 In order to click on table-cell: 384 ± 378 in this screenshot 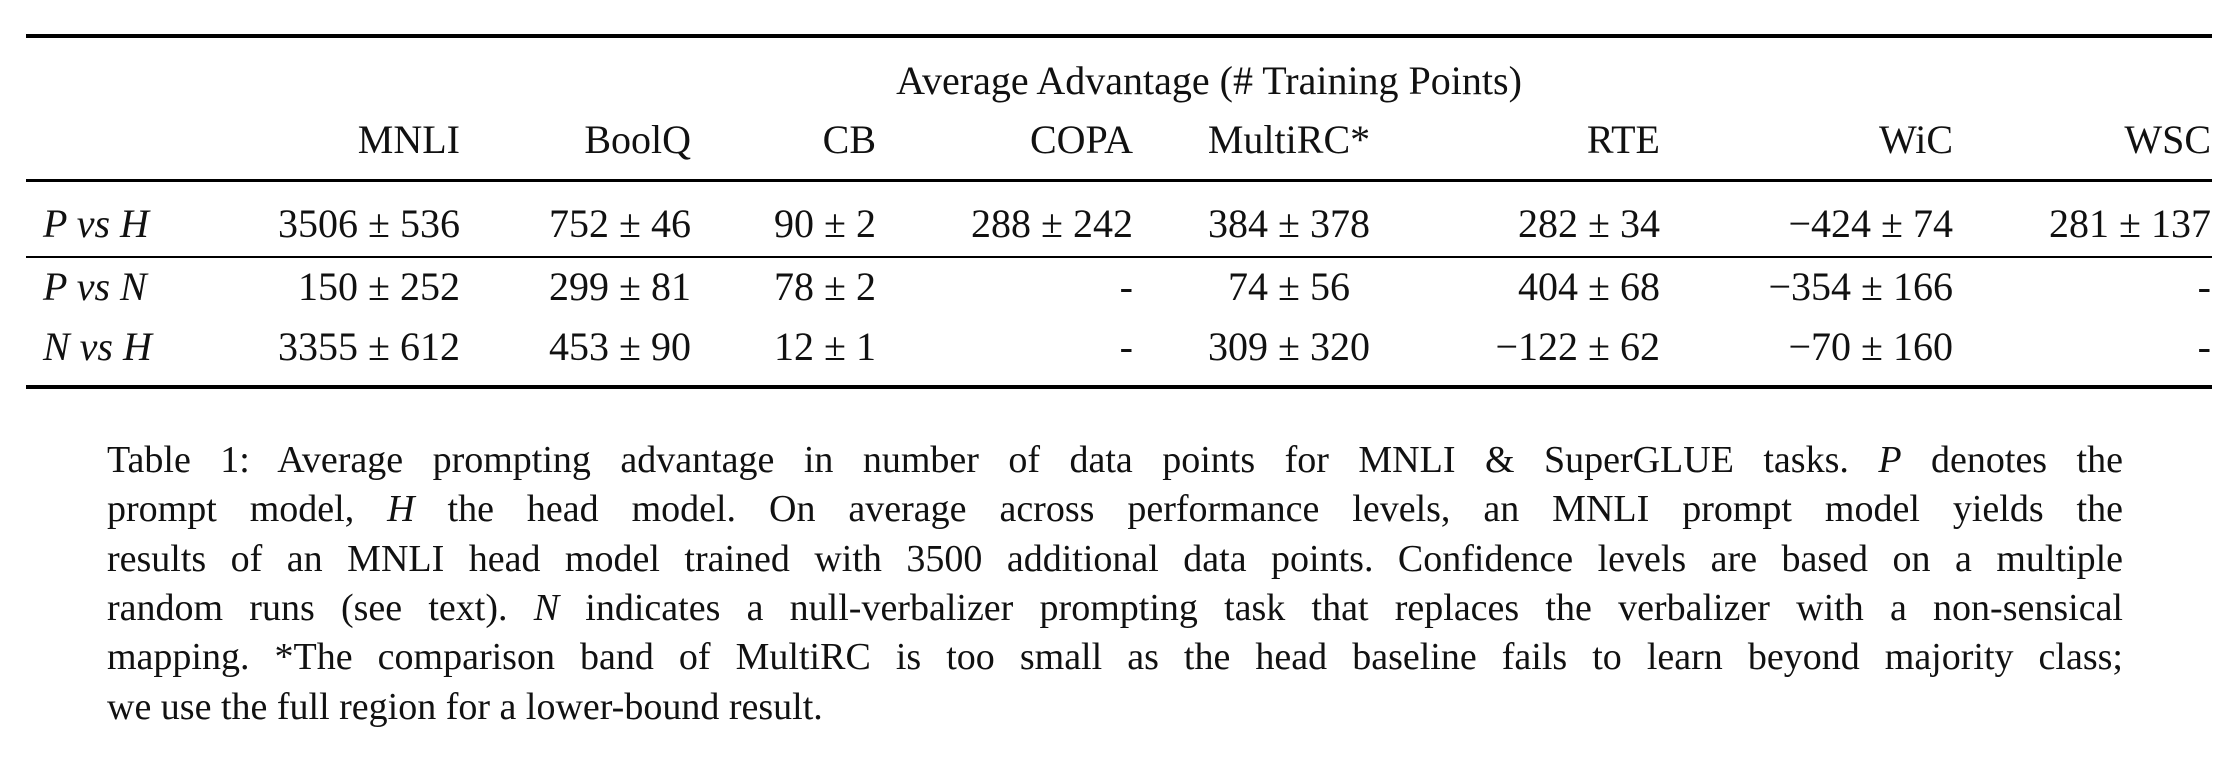, I will do `click(1289, 223)`.